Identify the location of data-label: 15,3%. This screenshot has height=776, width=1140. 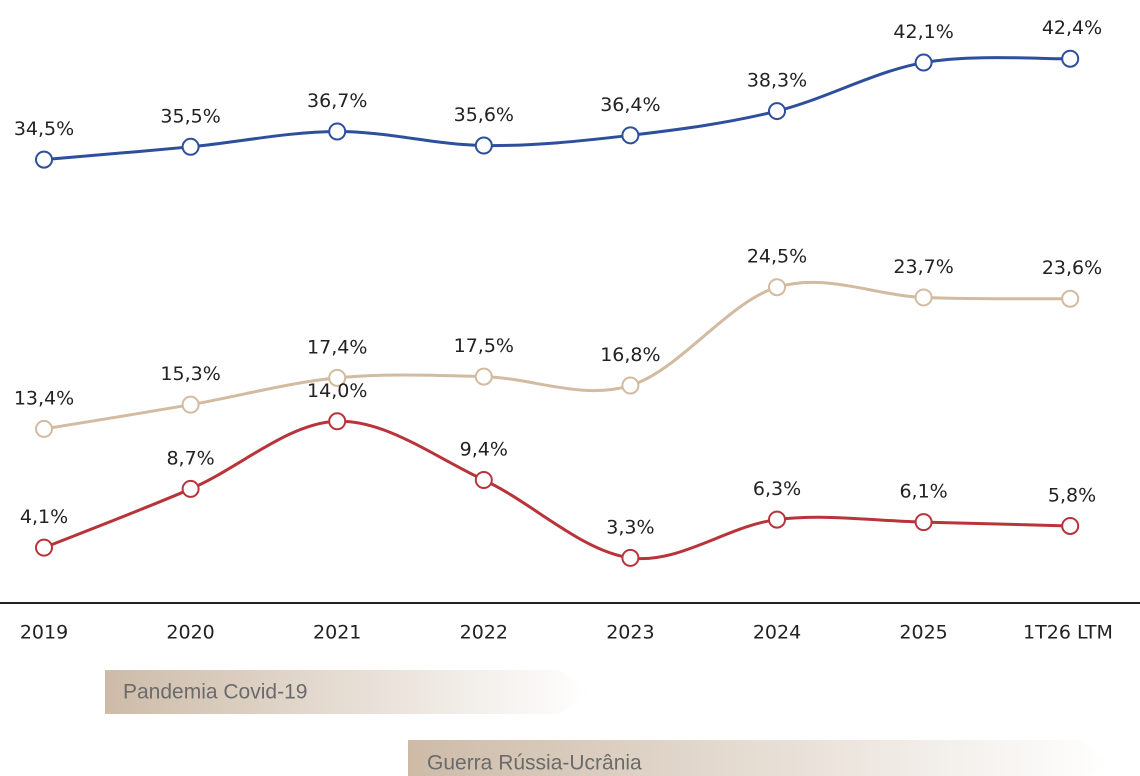
(190, 374).